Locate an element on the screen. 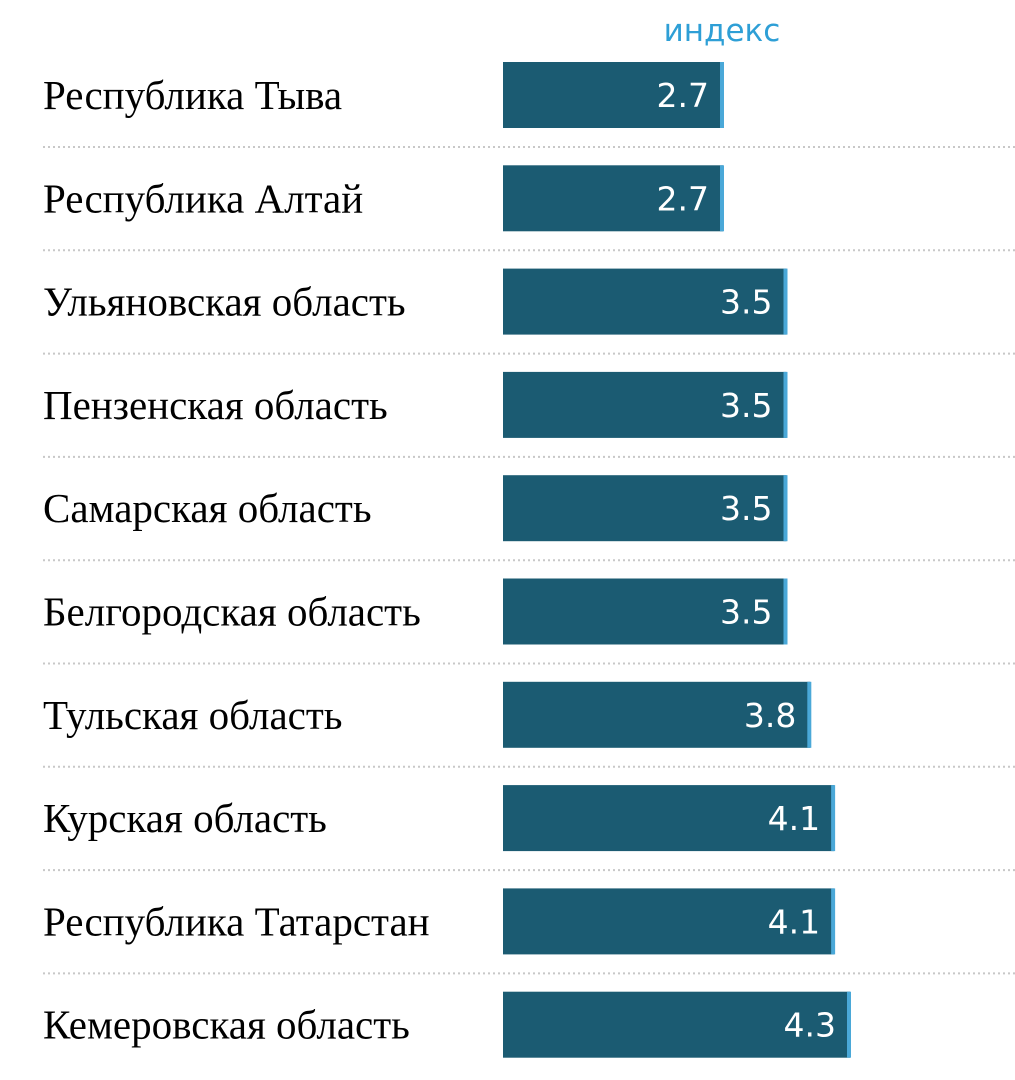  chart-row: Республика Алтай 2.7 is located at coordinates (383, 198).